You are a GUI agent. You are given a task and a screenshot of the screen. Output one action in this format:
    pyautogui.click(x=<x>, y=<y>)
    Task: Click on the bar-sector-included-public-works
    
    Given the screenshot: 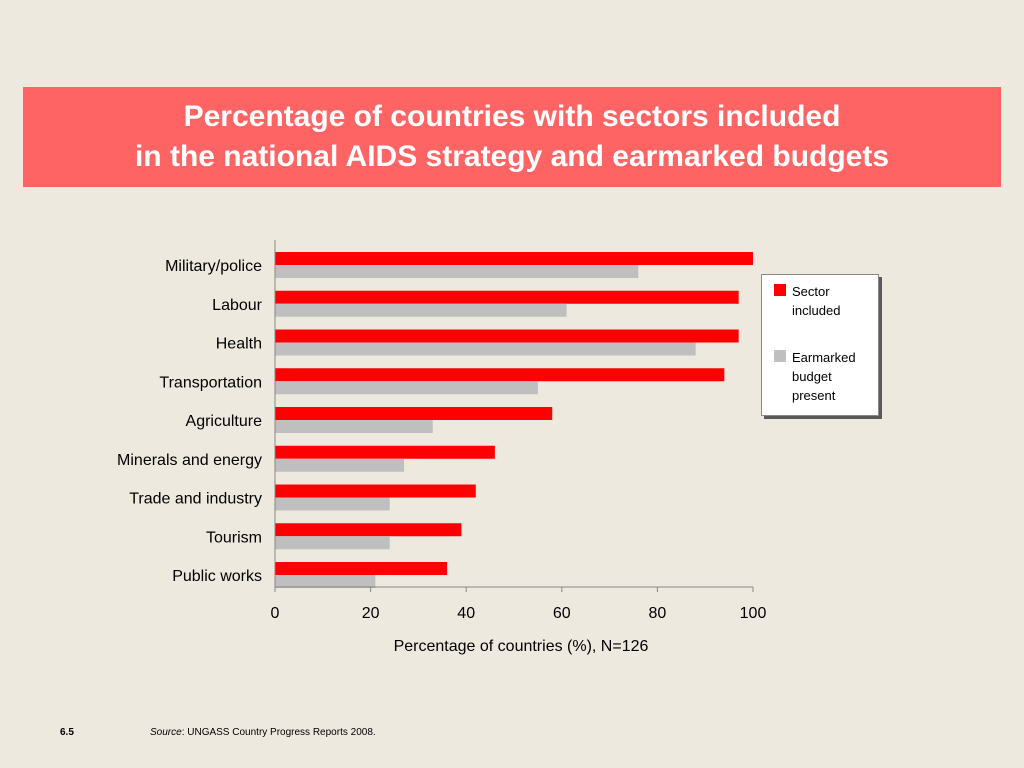 What is the action you would take?
    pyautogui.click(x=361, y=568)
    